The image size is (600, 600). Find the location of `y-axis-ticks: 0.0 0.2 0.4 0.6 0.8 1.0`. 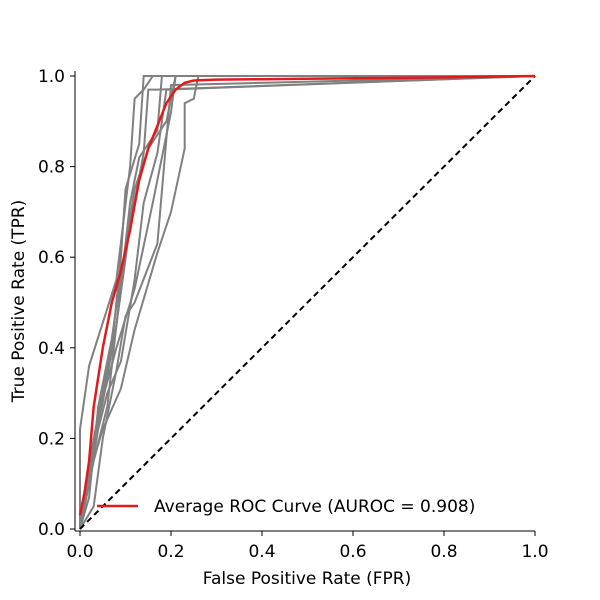

y-axis-ticks: 0.0 0.2 0.4 0.6 0.8 1.0 is located at coordinates (56, 303).